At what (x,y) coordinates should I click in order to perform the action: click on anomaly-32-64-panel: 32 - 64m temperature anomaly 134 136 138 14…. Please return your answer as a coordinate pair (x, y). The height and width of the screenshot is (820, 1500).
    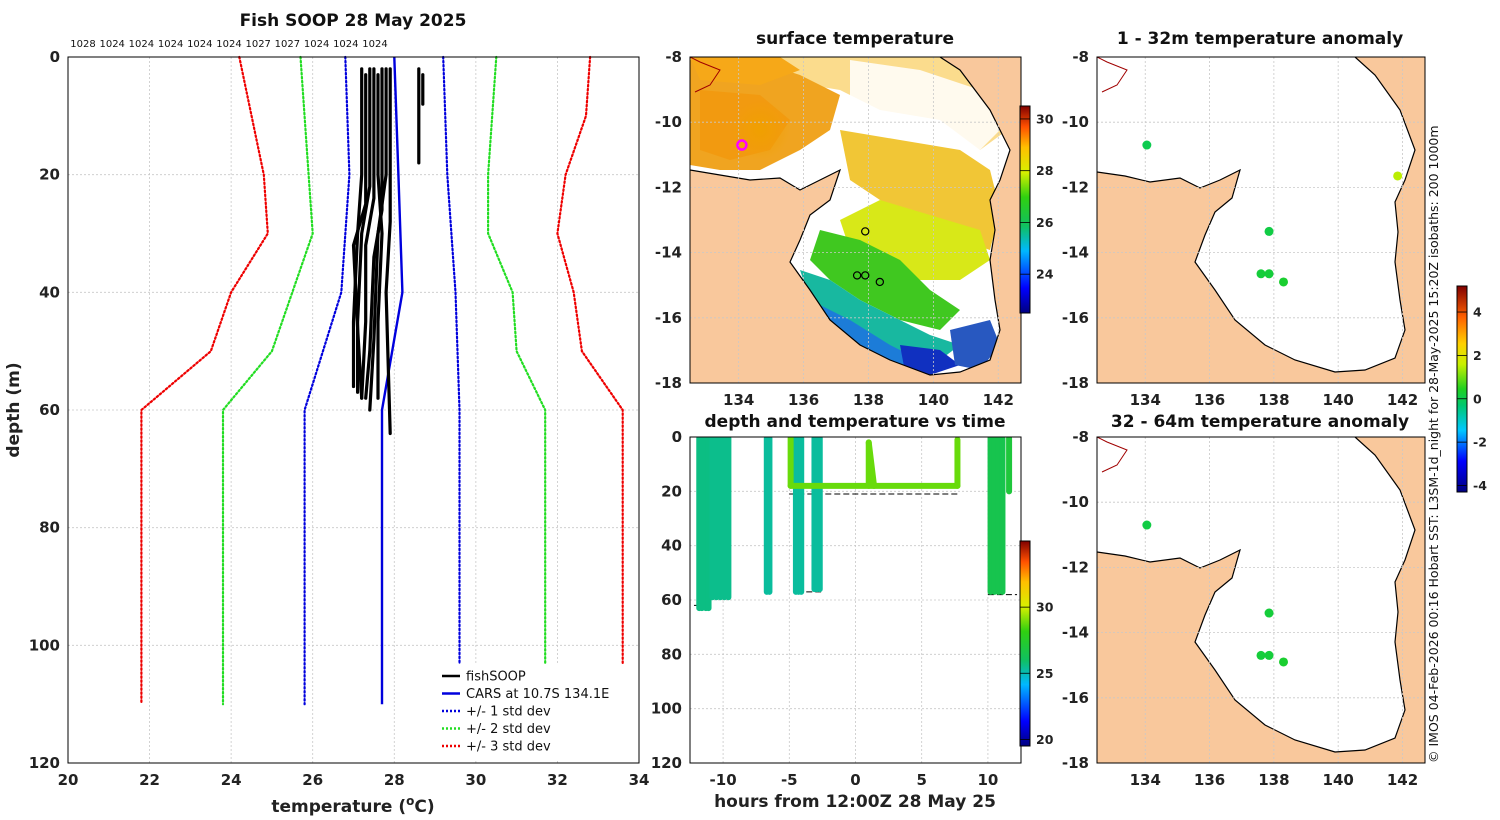
    Looking at the image, I should click on (1244, 600).